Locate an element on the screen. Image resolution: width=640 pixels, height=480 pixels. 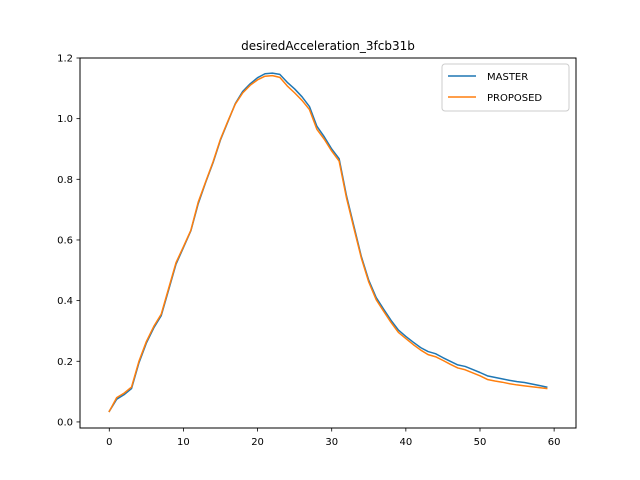
y-tick-label: 0.2 is located at coordinates (65, 362).